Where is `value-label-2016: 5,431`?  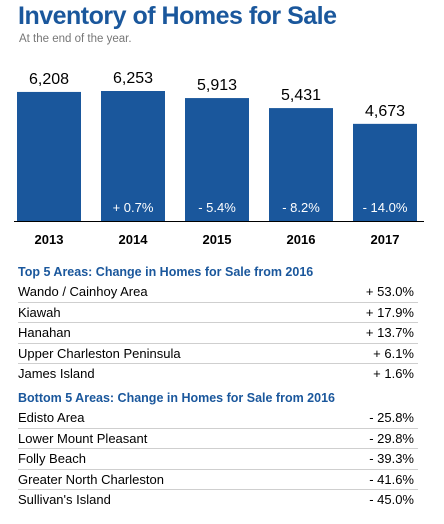
value-label-2016: 5,431 is located at coordinates (301, 95).